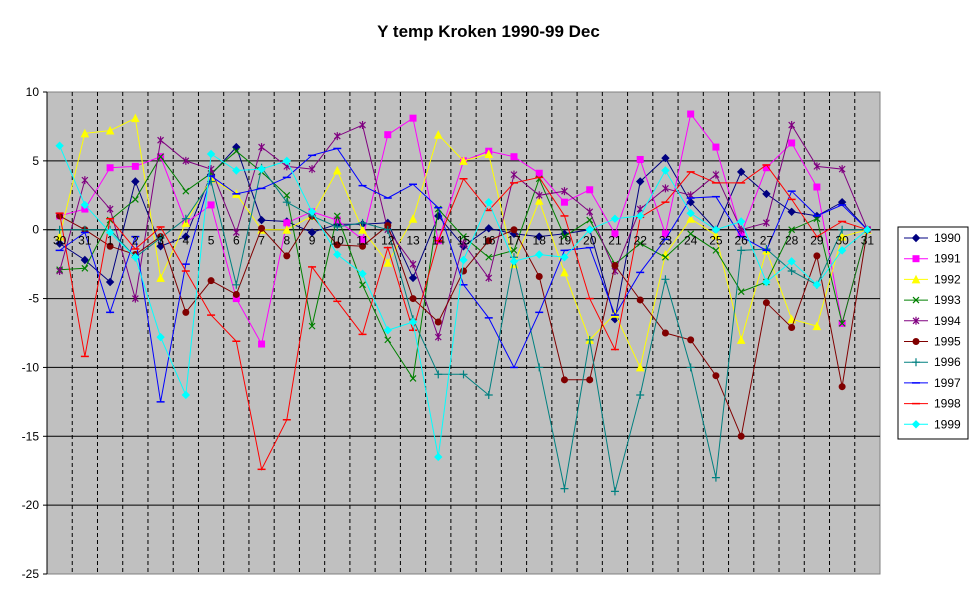 Image resolution: width=977 pixels, height=600 pixels. Describe the element at coordinates (590, 241) in the screenshot. I see `x-tick-label: 20` at that location.